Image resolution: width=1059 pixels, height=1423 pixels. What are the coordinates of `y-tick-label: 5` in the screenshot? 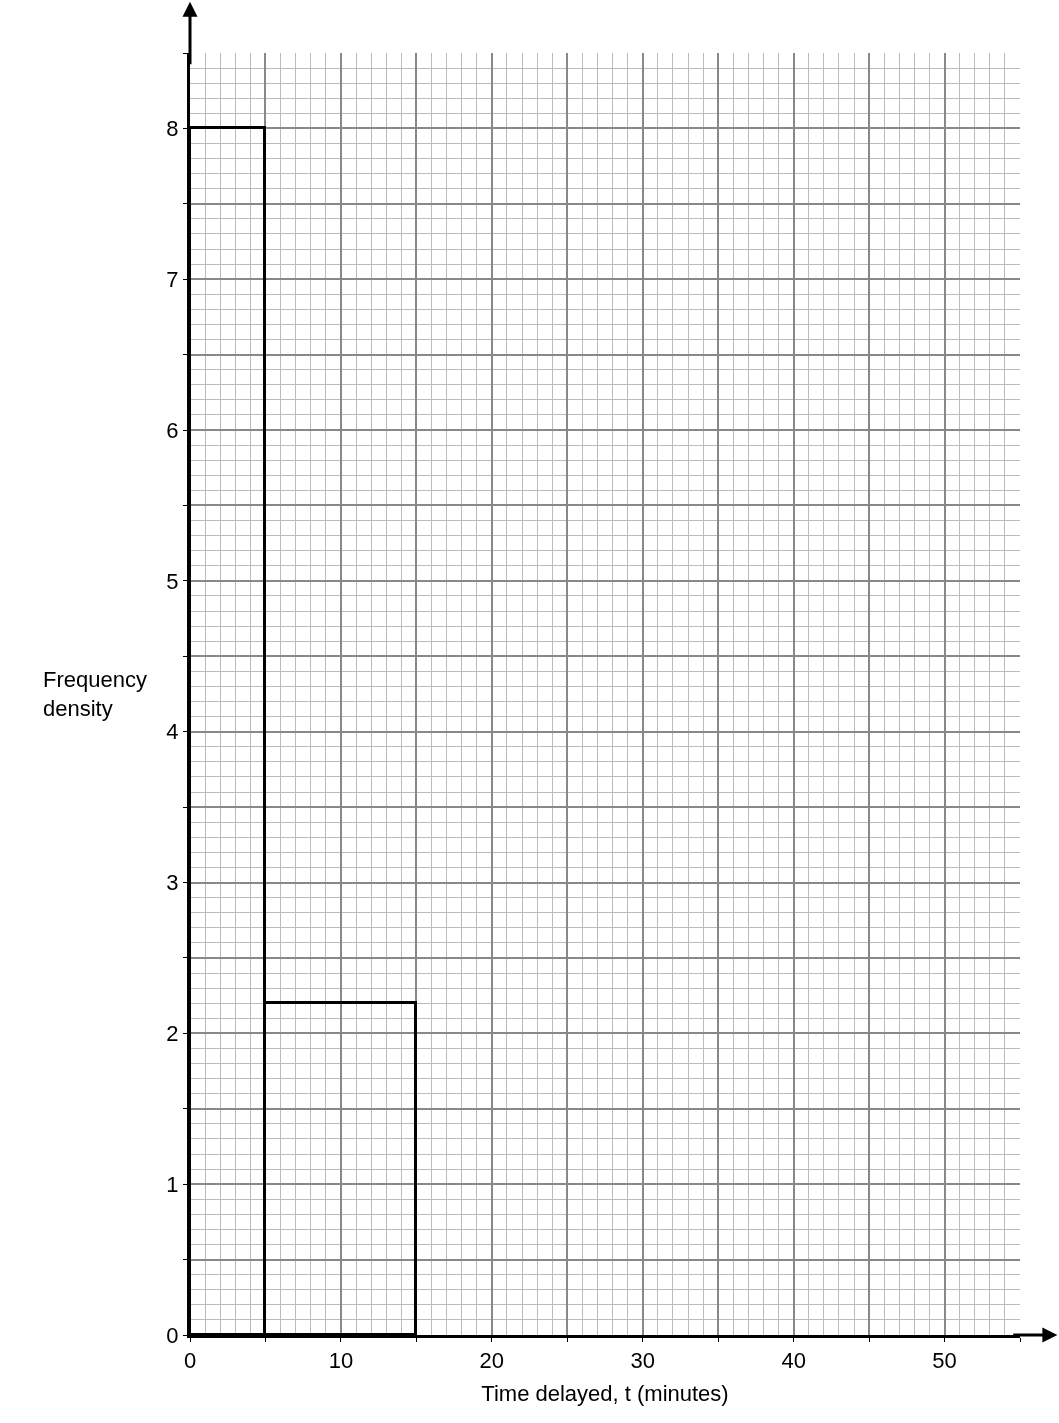 It's located at (172, 581).